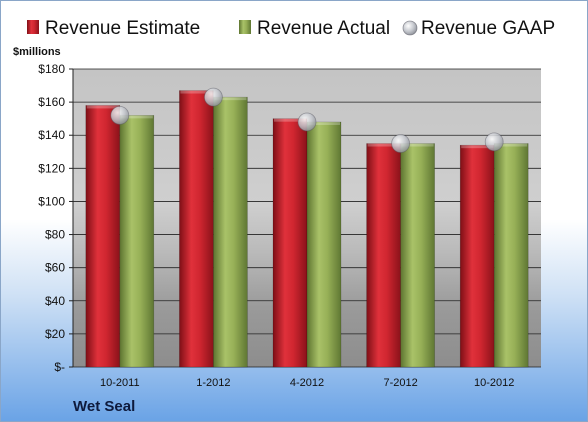 This screenshot has height=422, width=588. What do you see at coordinates (410, 28) in the screenshot?
I see `legend-swatch-gaap` at bounding box center [410, 28].